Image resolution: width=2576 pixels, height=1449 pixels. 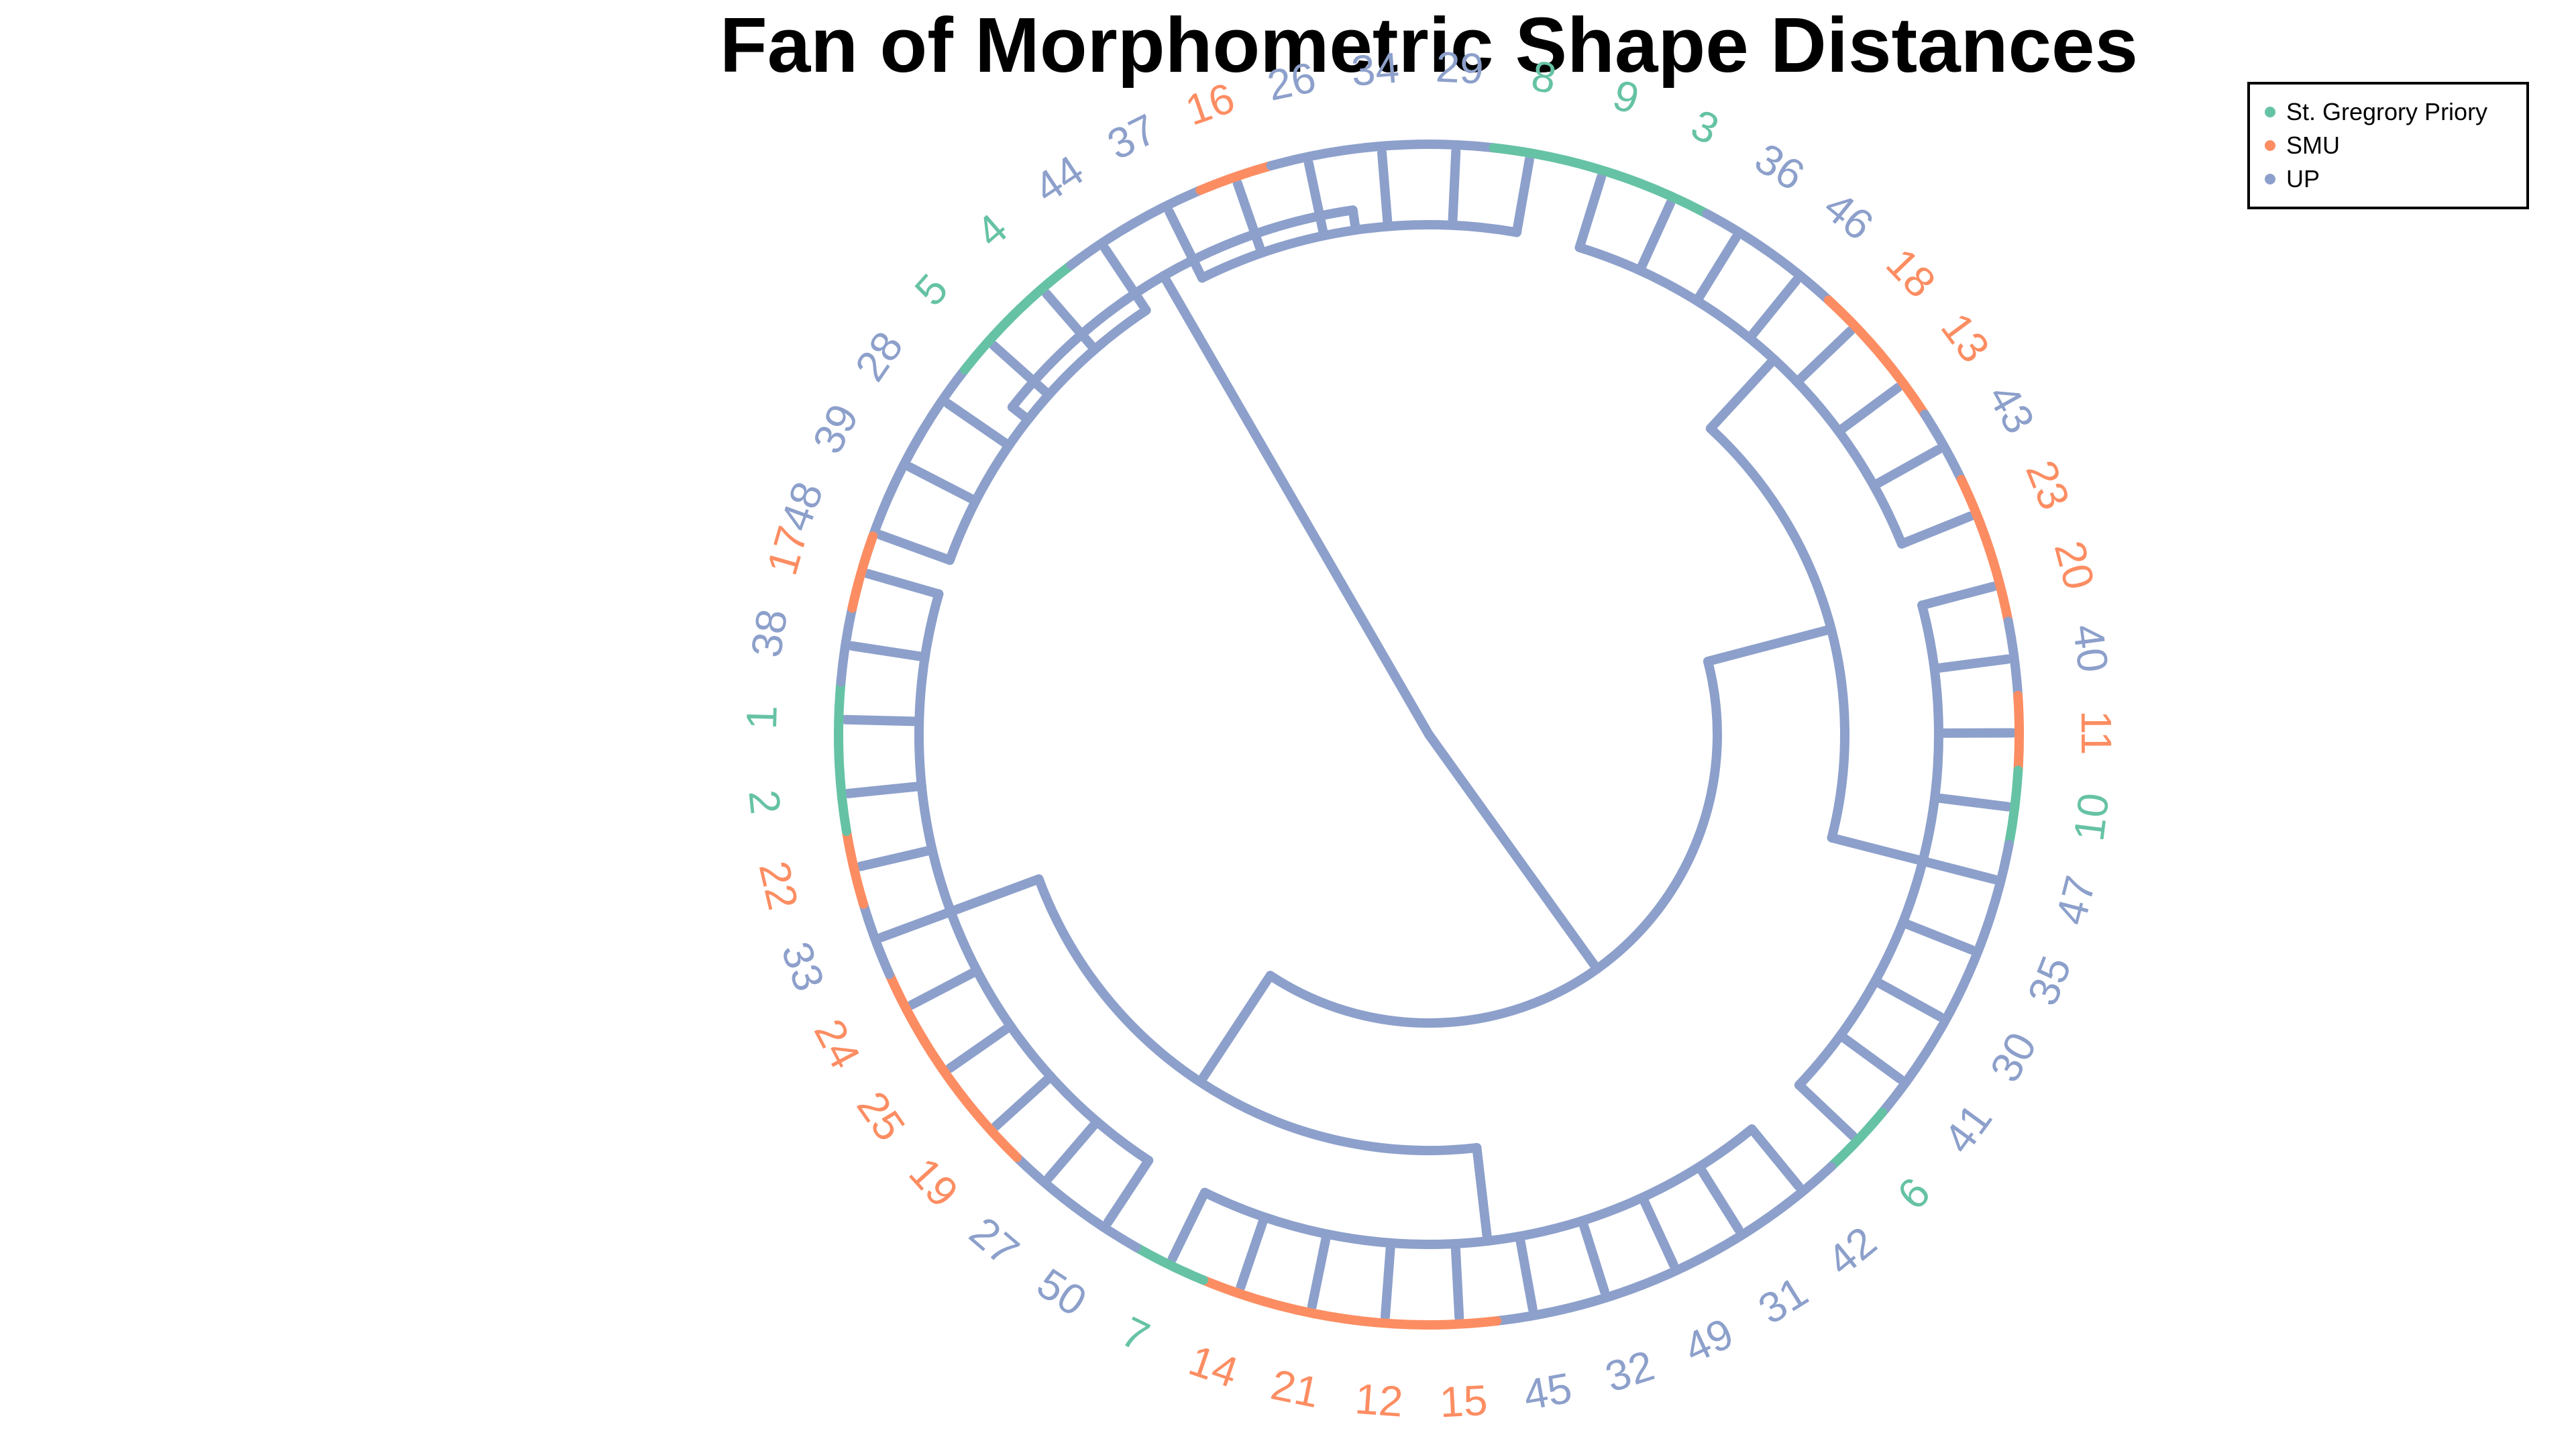 What do you see at coordinates (2048, 484) in the screenshot?
I see `tip-label: 23` at bounding box center [2048, 484].